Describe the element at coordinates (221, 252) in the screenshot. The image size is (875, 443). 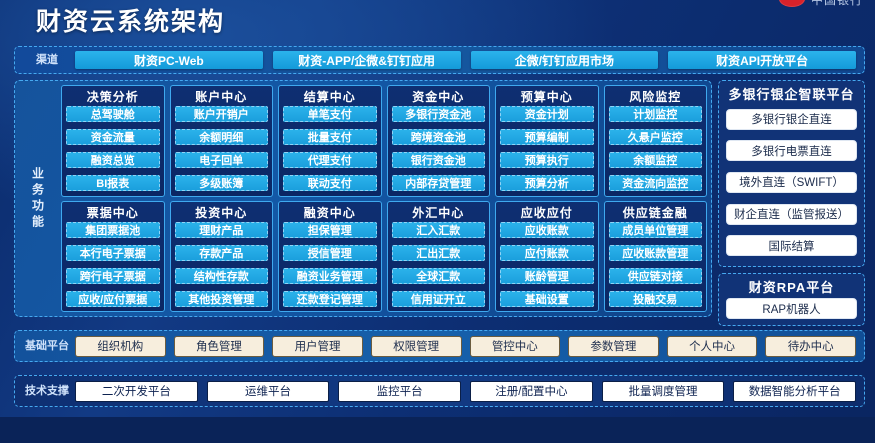
I see `card-item: 存款产品` at that location.